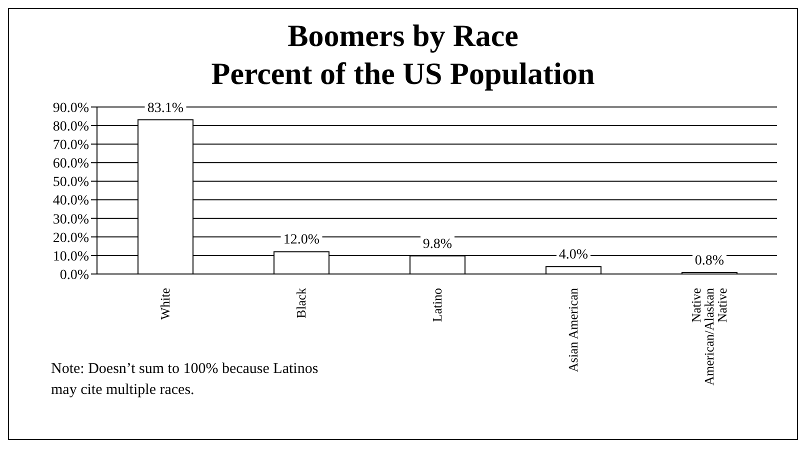  I want to click on y-tick-label: 90.0%, so click(71, 108).